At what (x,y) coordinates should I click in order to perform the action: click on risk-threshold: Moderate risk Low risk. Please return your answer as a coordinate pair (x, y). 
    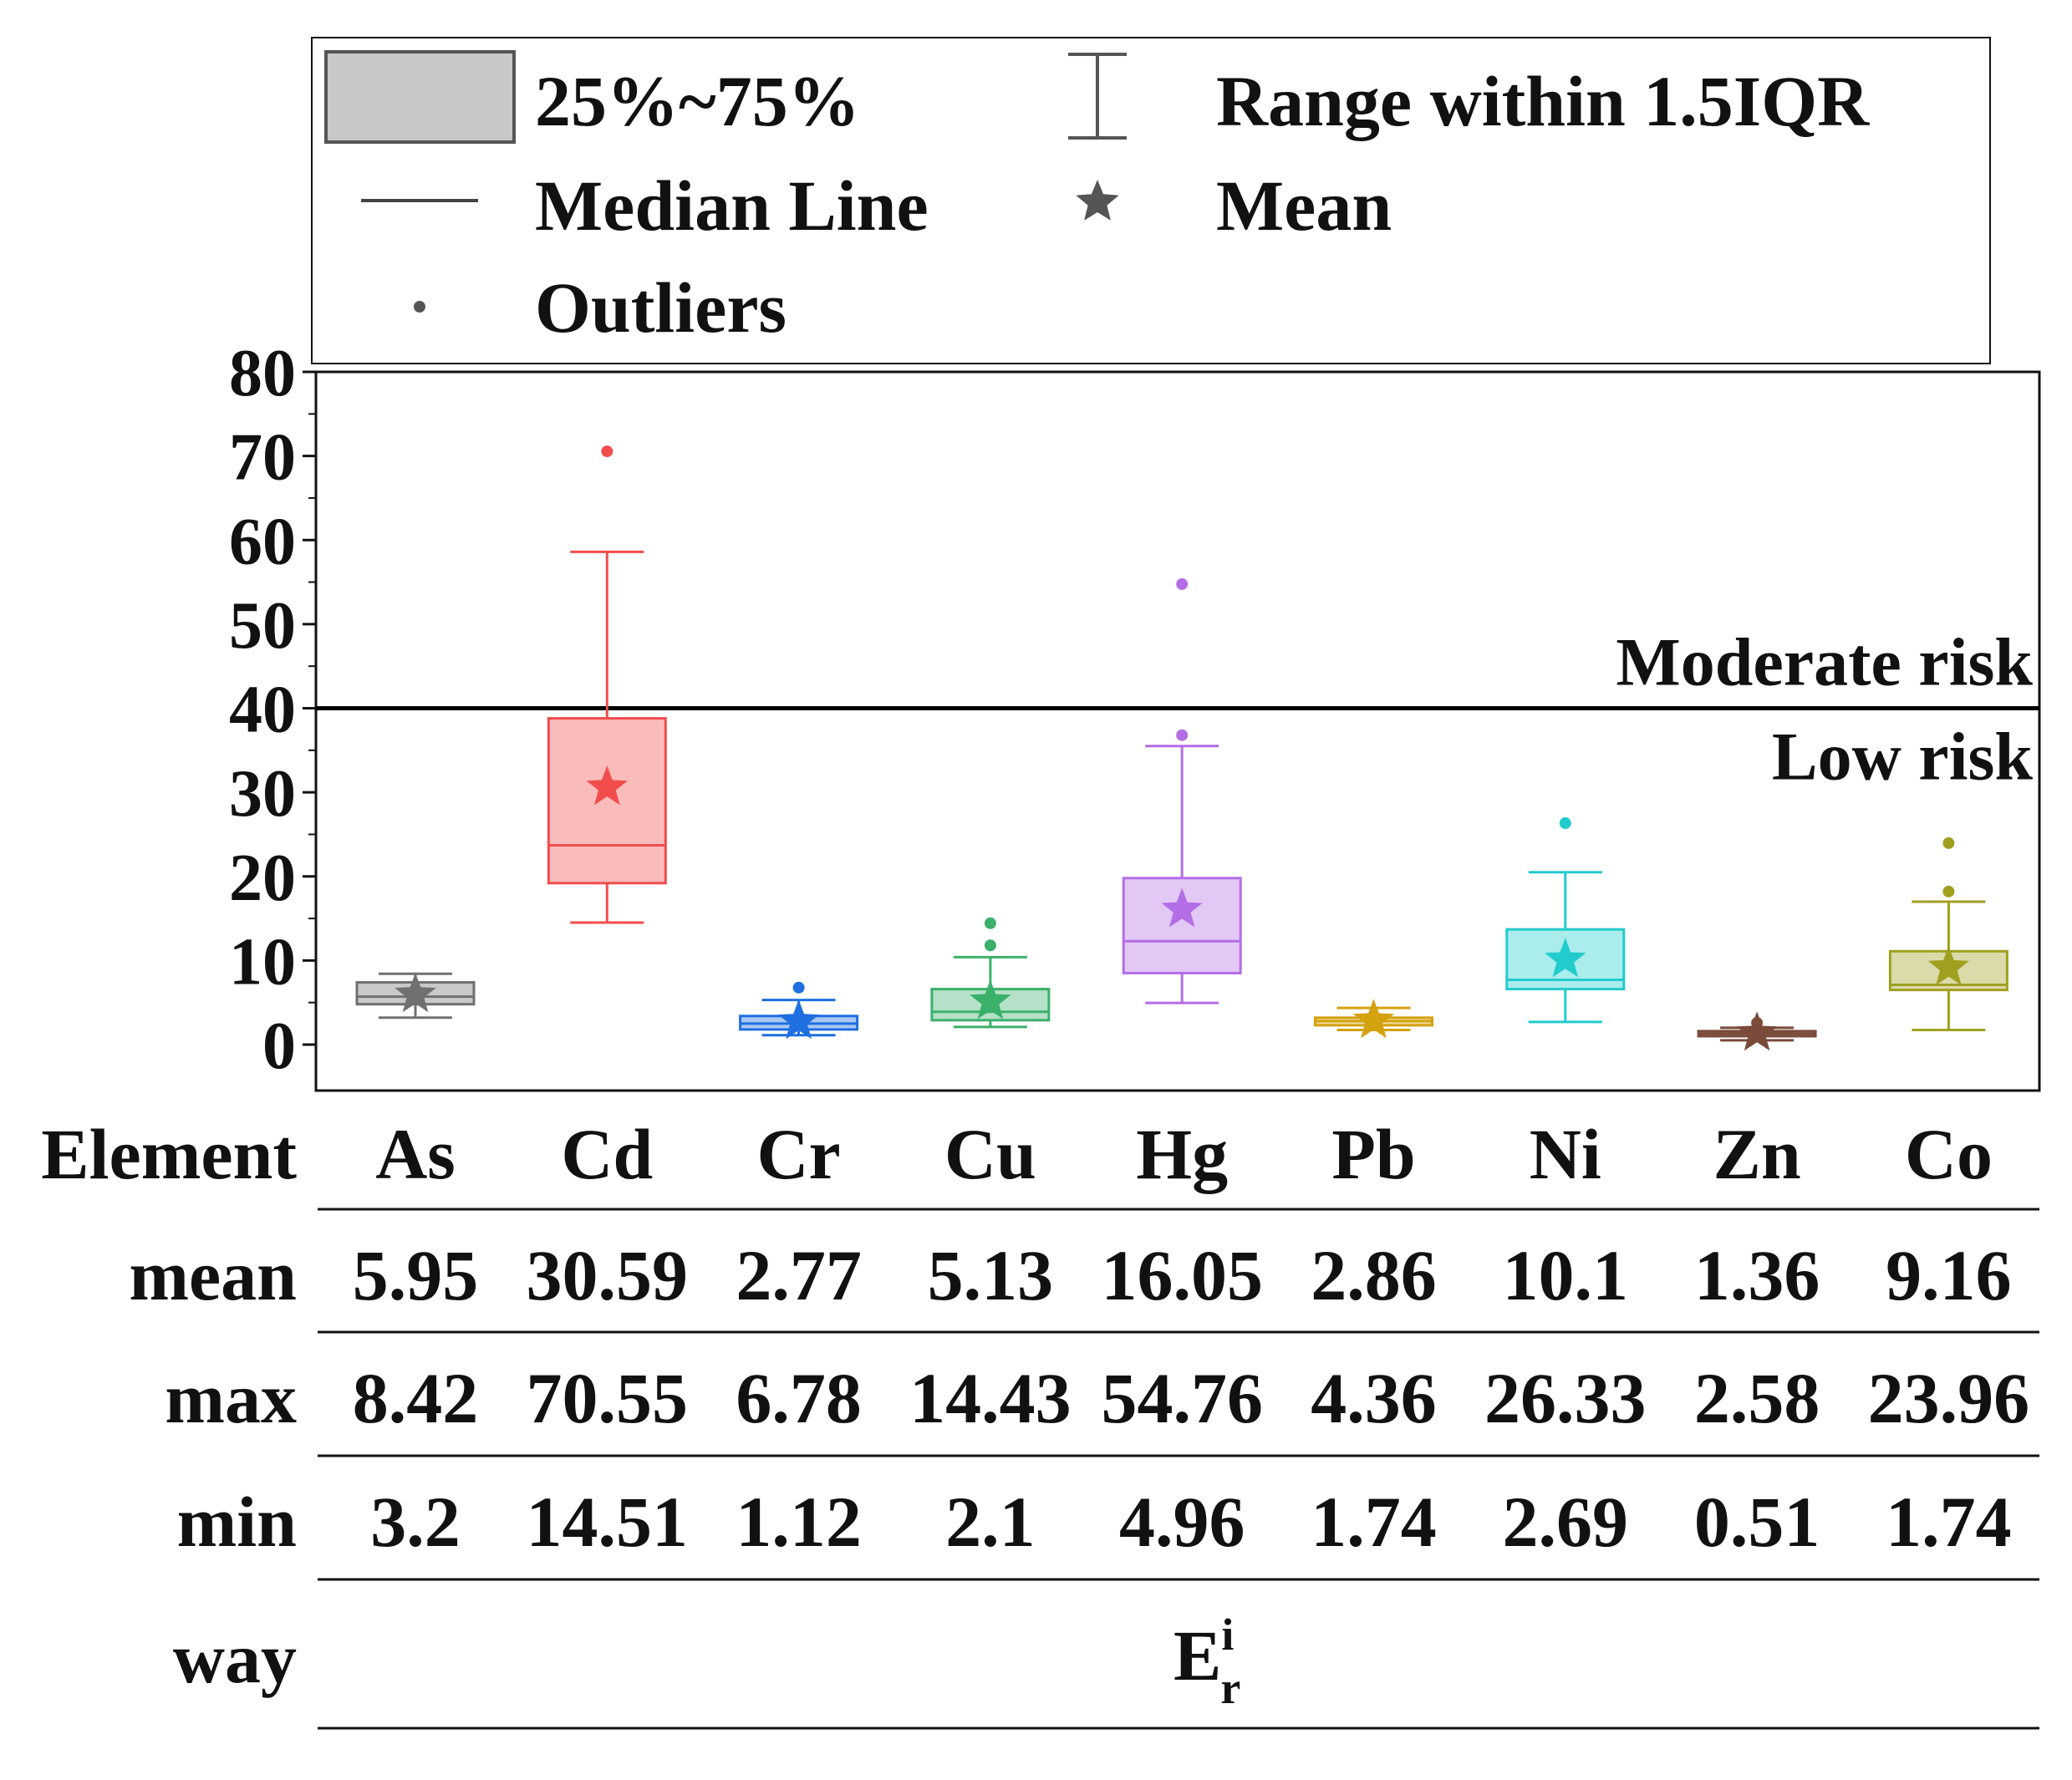
    Looking at the image, I should click on (1177, 709).